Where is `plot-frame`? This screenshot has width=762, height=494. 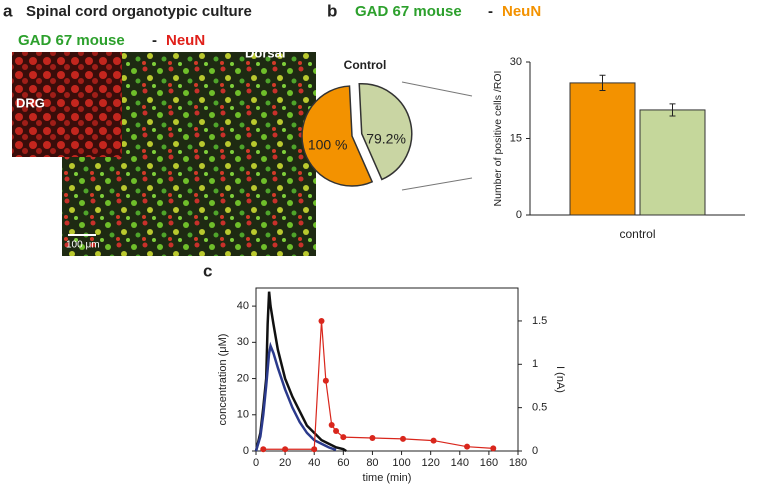 plot-frame is located at coordinates (387, 369).